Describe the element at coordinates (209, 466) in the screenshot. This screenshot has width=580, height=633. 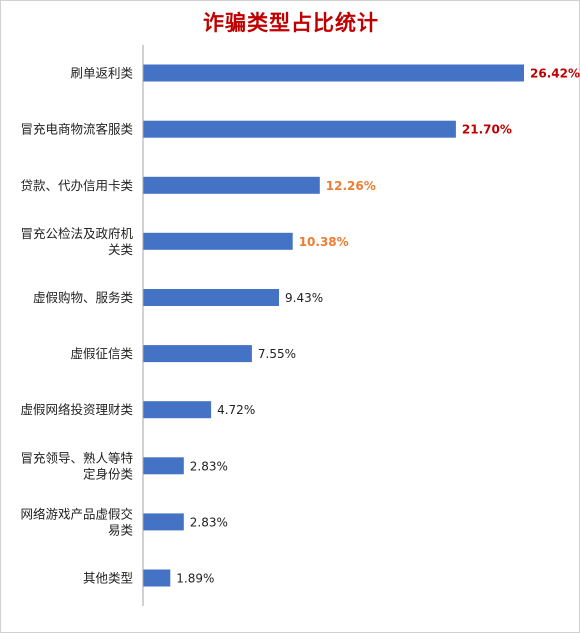
I see `value-label-7: 2.83%` at that location.